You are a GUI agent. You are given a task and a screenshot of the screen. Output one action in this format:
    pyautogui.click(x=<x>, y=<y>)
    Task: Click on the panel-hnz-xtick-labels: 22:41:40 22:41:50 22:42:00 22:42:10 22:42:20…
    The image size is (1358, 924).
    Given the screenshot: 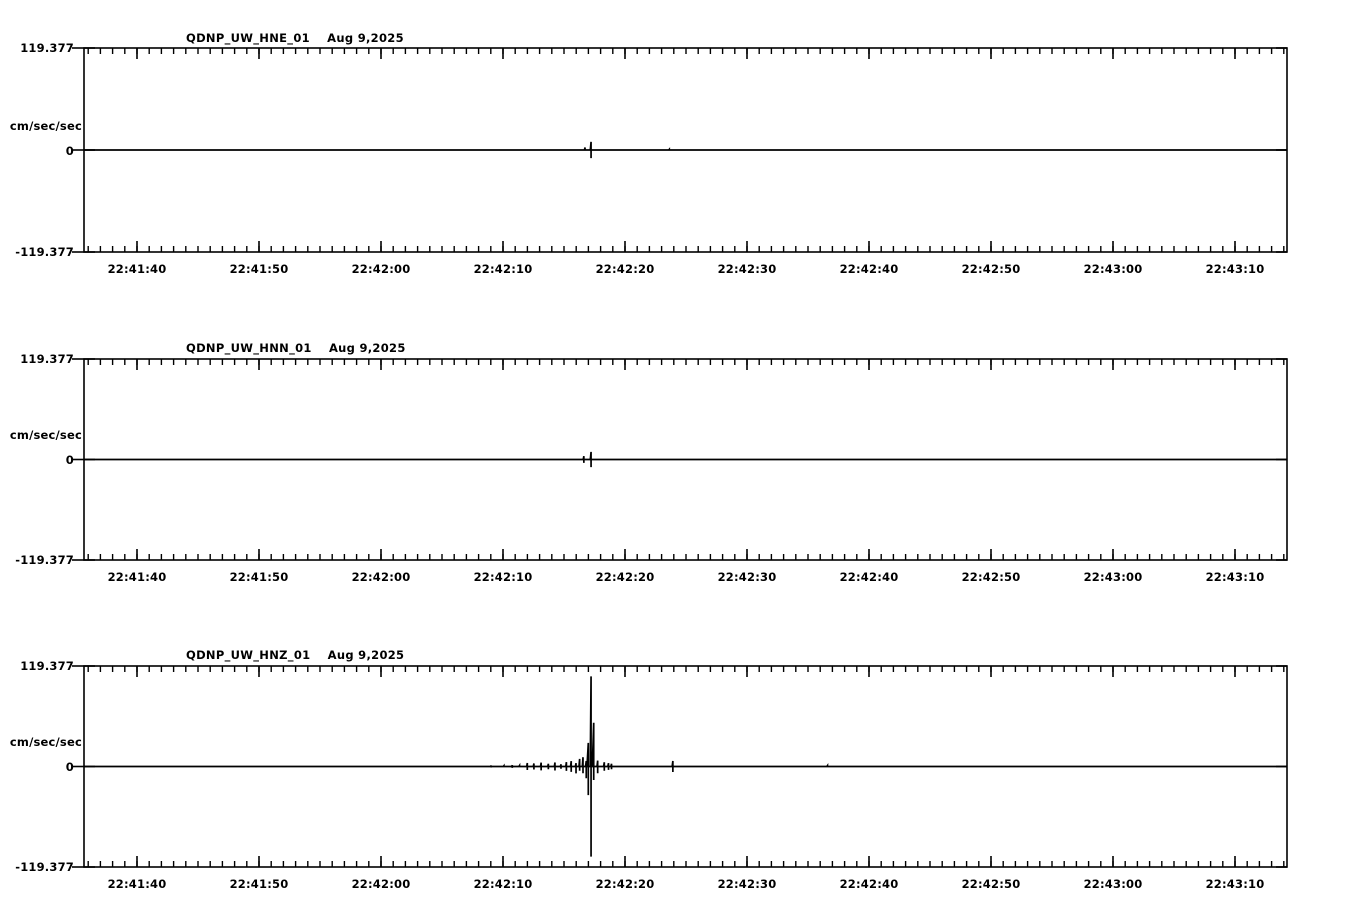 What is the action you would take?
    pyautogui.click(x=686, y=884)
    